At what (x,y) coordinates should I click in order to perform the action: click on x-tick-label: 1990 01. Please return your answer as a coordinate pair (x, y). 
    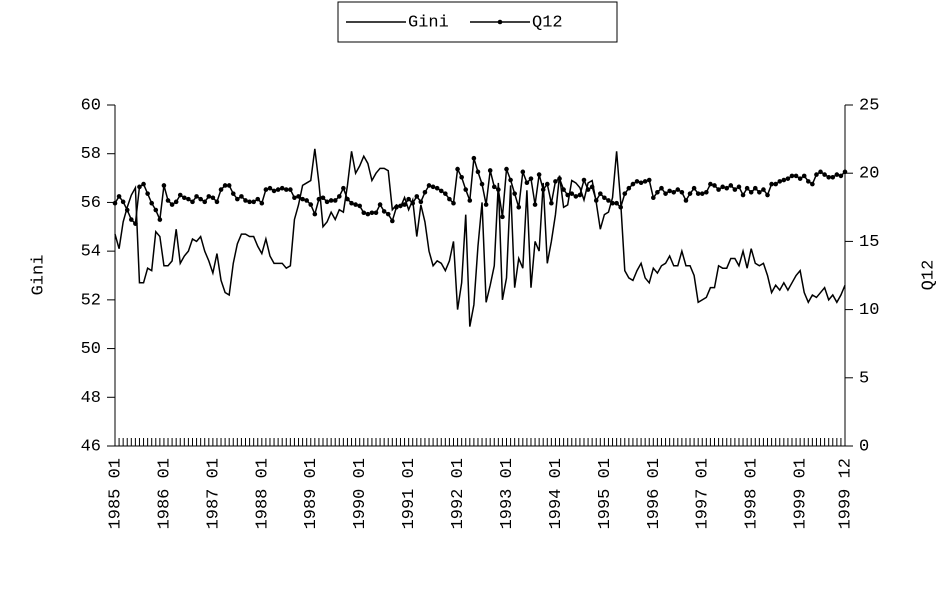
    Looking at the image, I should click on (360, 493).